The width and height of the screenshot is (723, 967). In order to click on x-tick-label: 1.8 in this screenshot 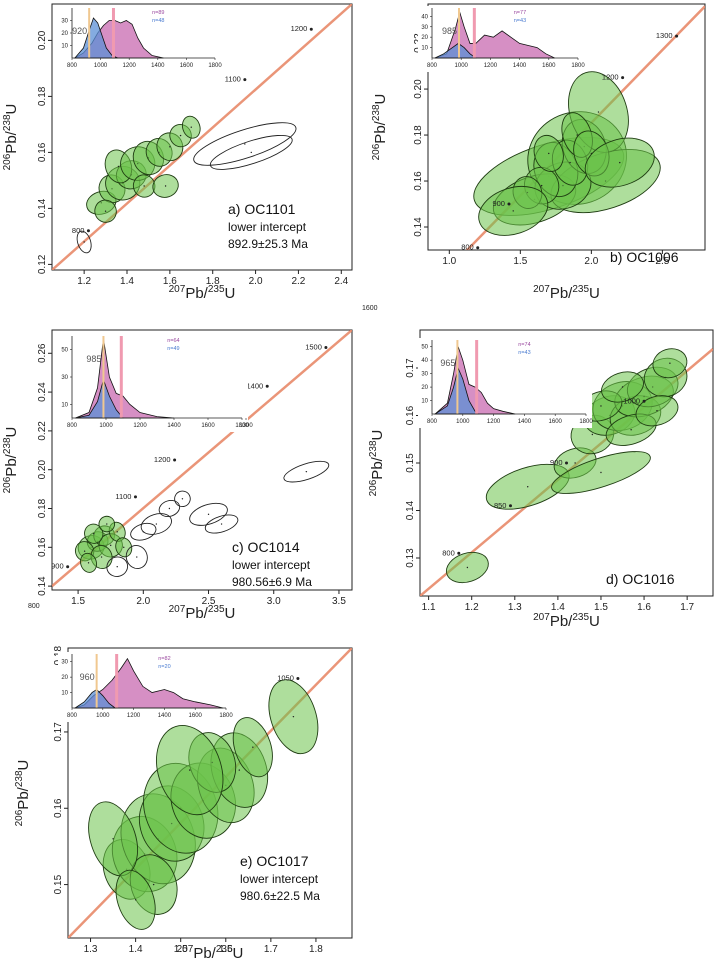, I will do `click(316, 949)`.